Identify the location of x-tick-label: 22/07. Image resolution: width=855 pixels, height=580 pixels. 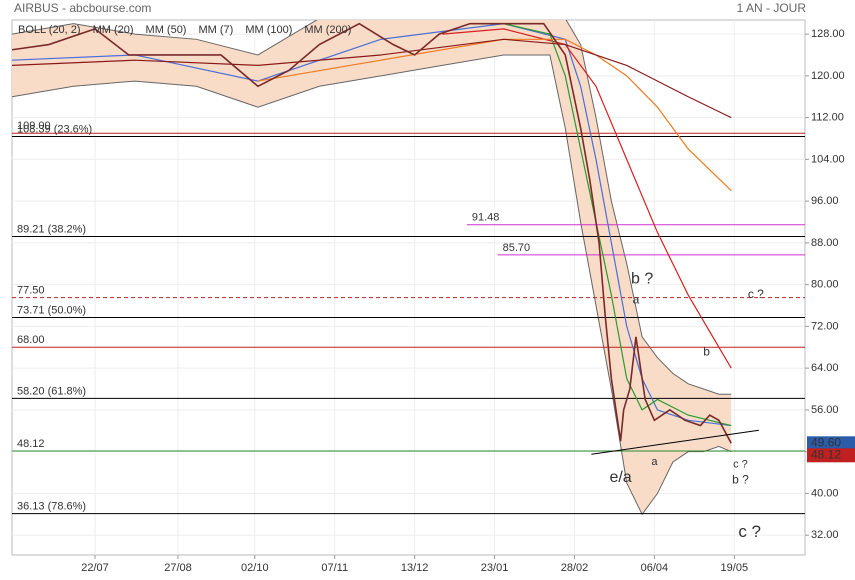
(95, 568).